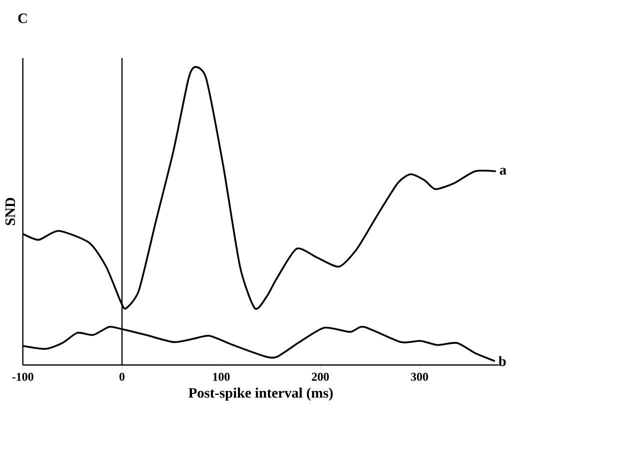 This screenshot has height=458, width=622. I want to click on y-axis-title: SND, so click(10, 212).